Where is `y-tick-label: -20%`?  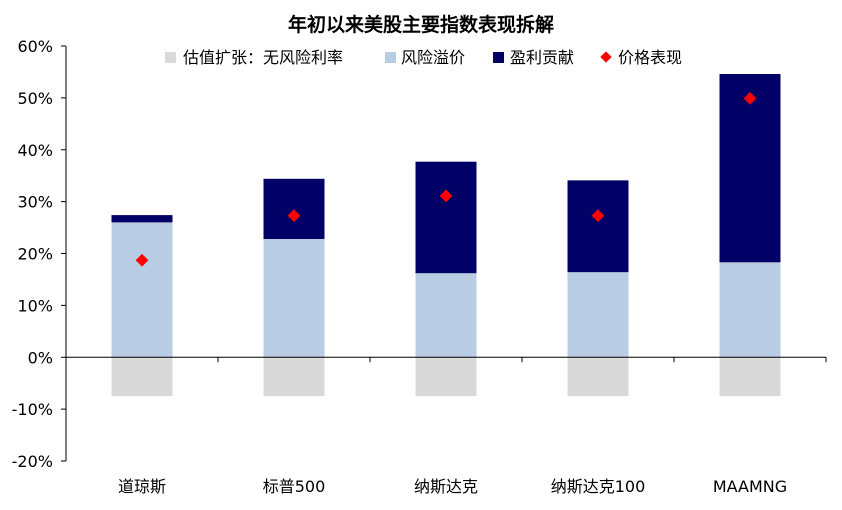 y-tick-label: -20% is located at coordinates (32, 461).